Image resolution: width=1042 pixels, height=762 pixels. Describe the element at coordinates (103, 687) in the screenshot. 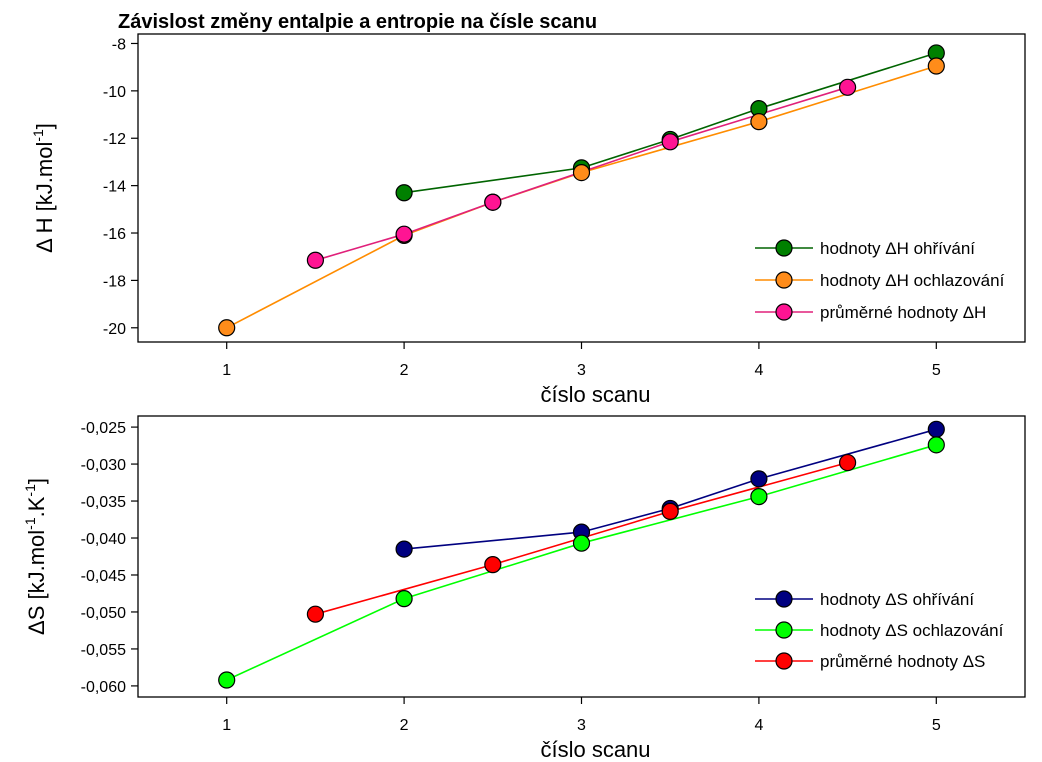

I see `y-tick-label: -0,060` at that location.